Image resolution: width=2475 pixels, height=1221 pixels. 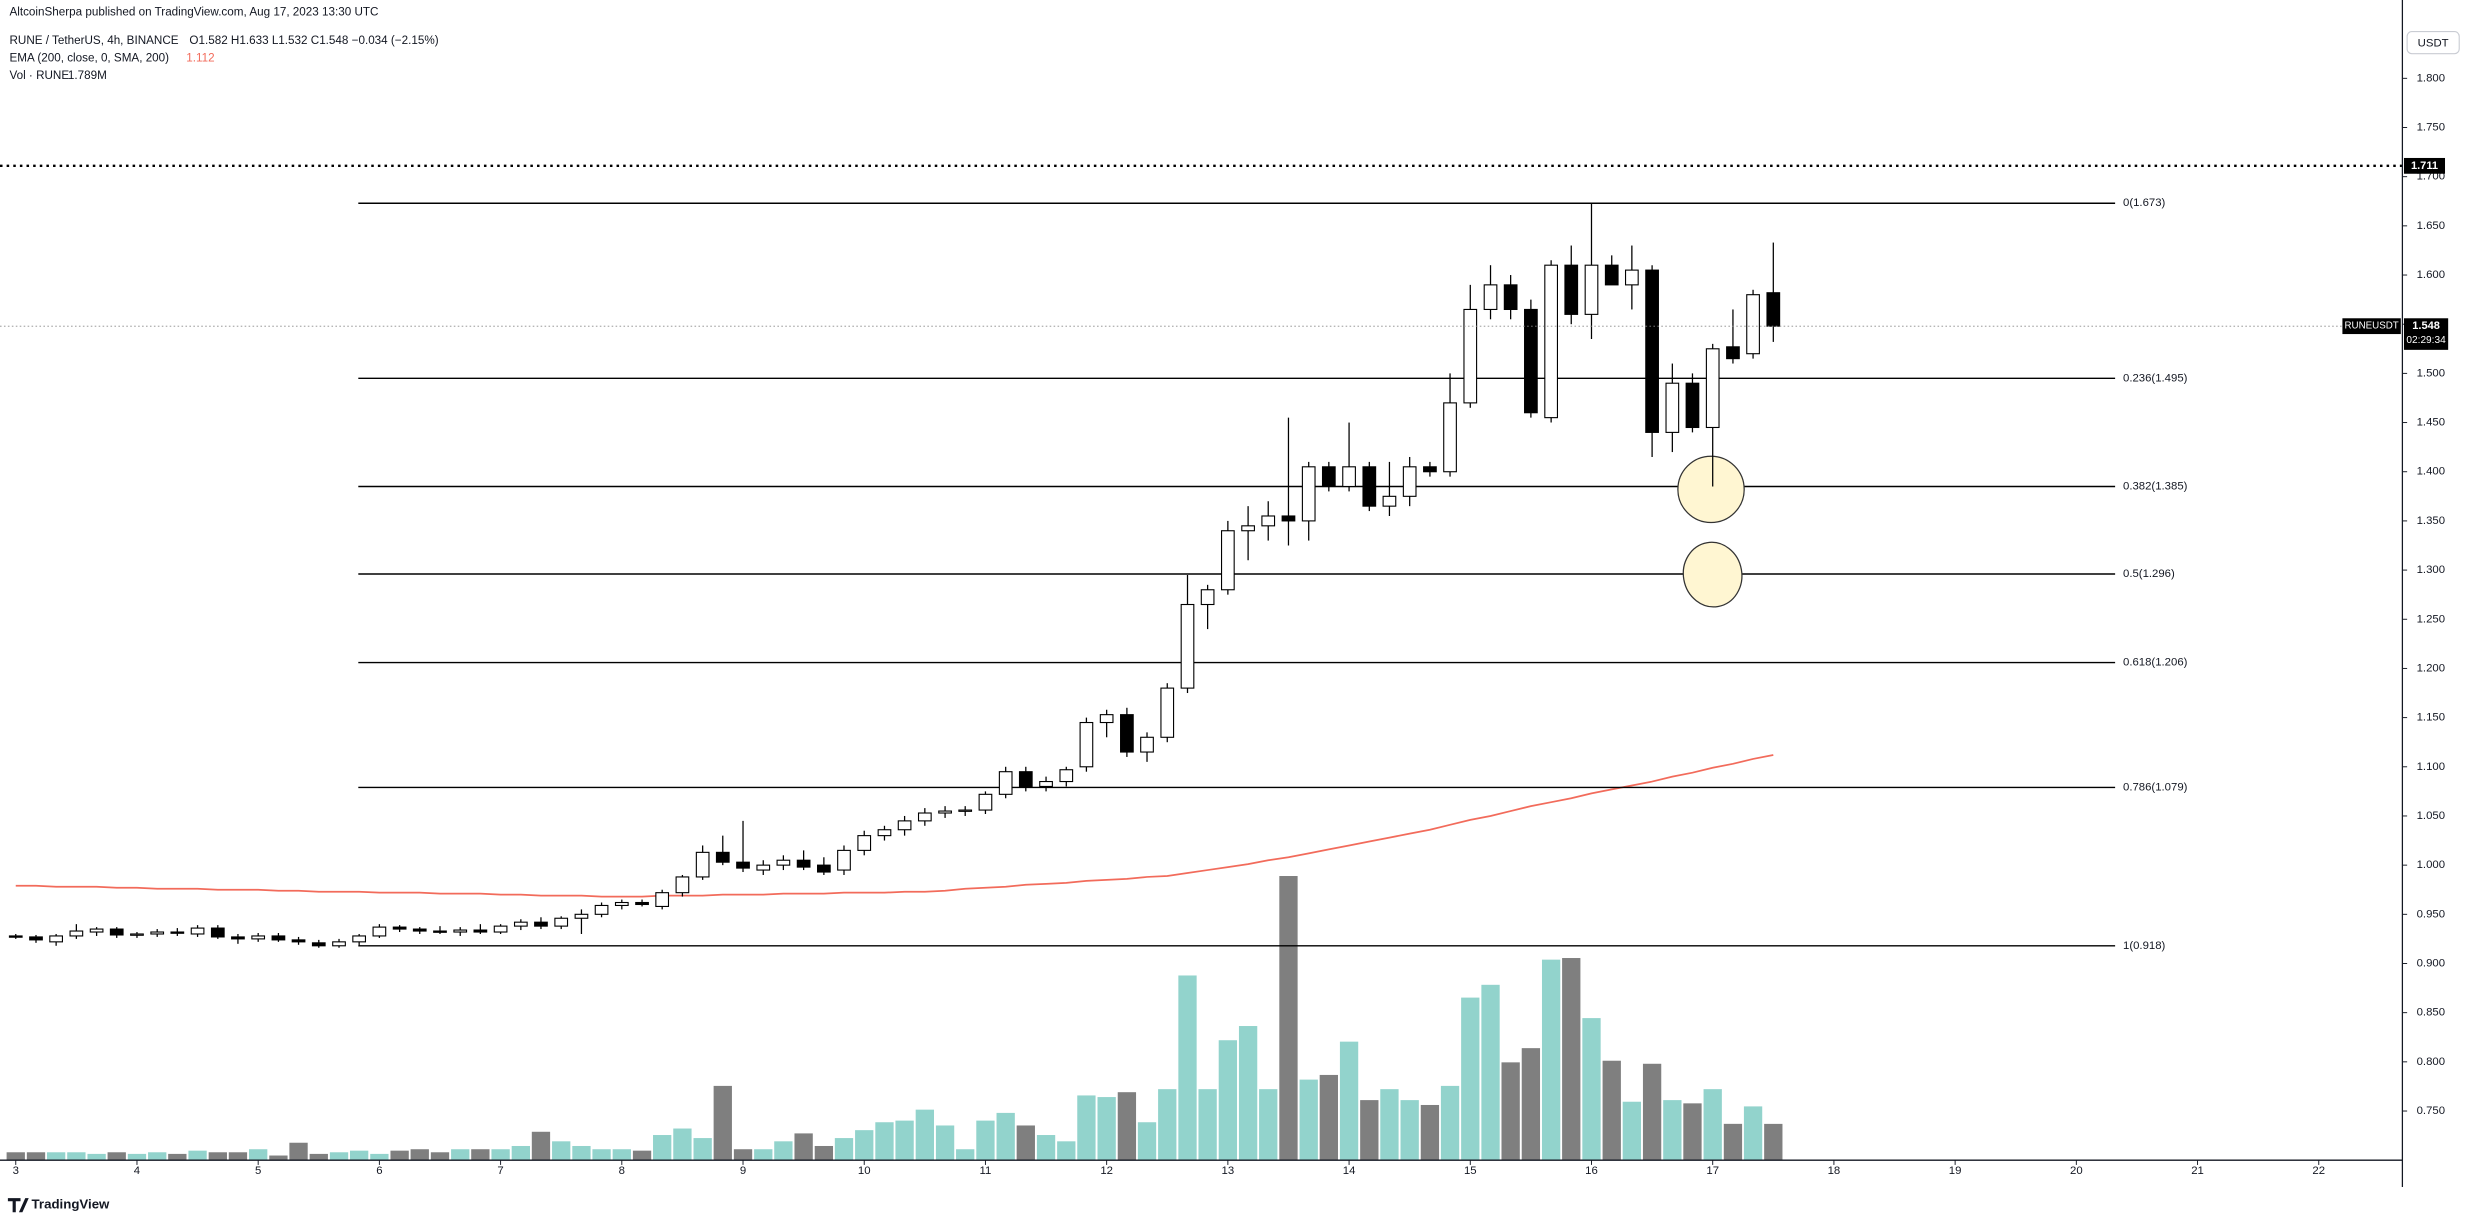 What do you see at coordinates (2431, 718) in the screenshot?
I see `y-tick-label: 1.150` at bounding box center [2431, 718].